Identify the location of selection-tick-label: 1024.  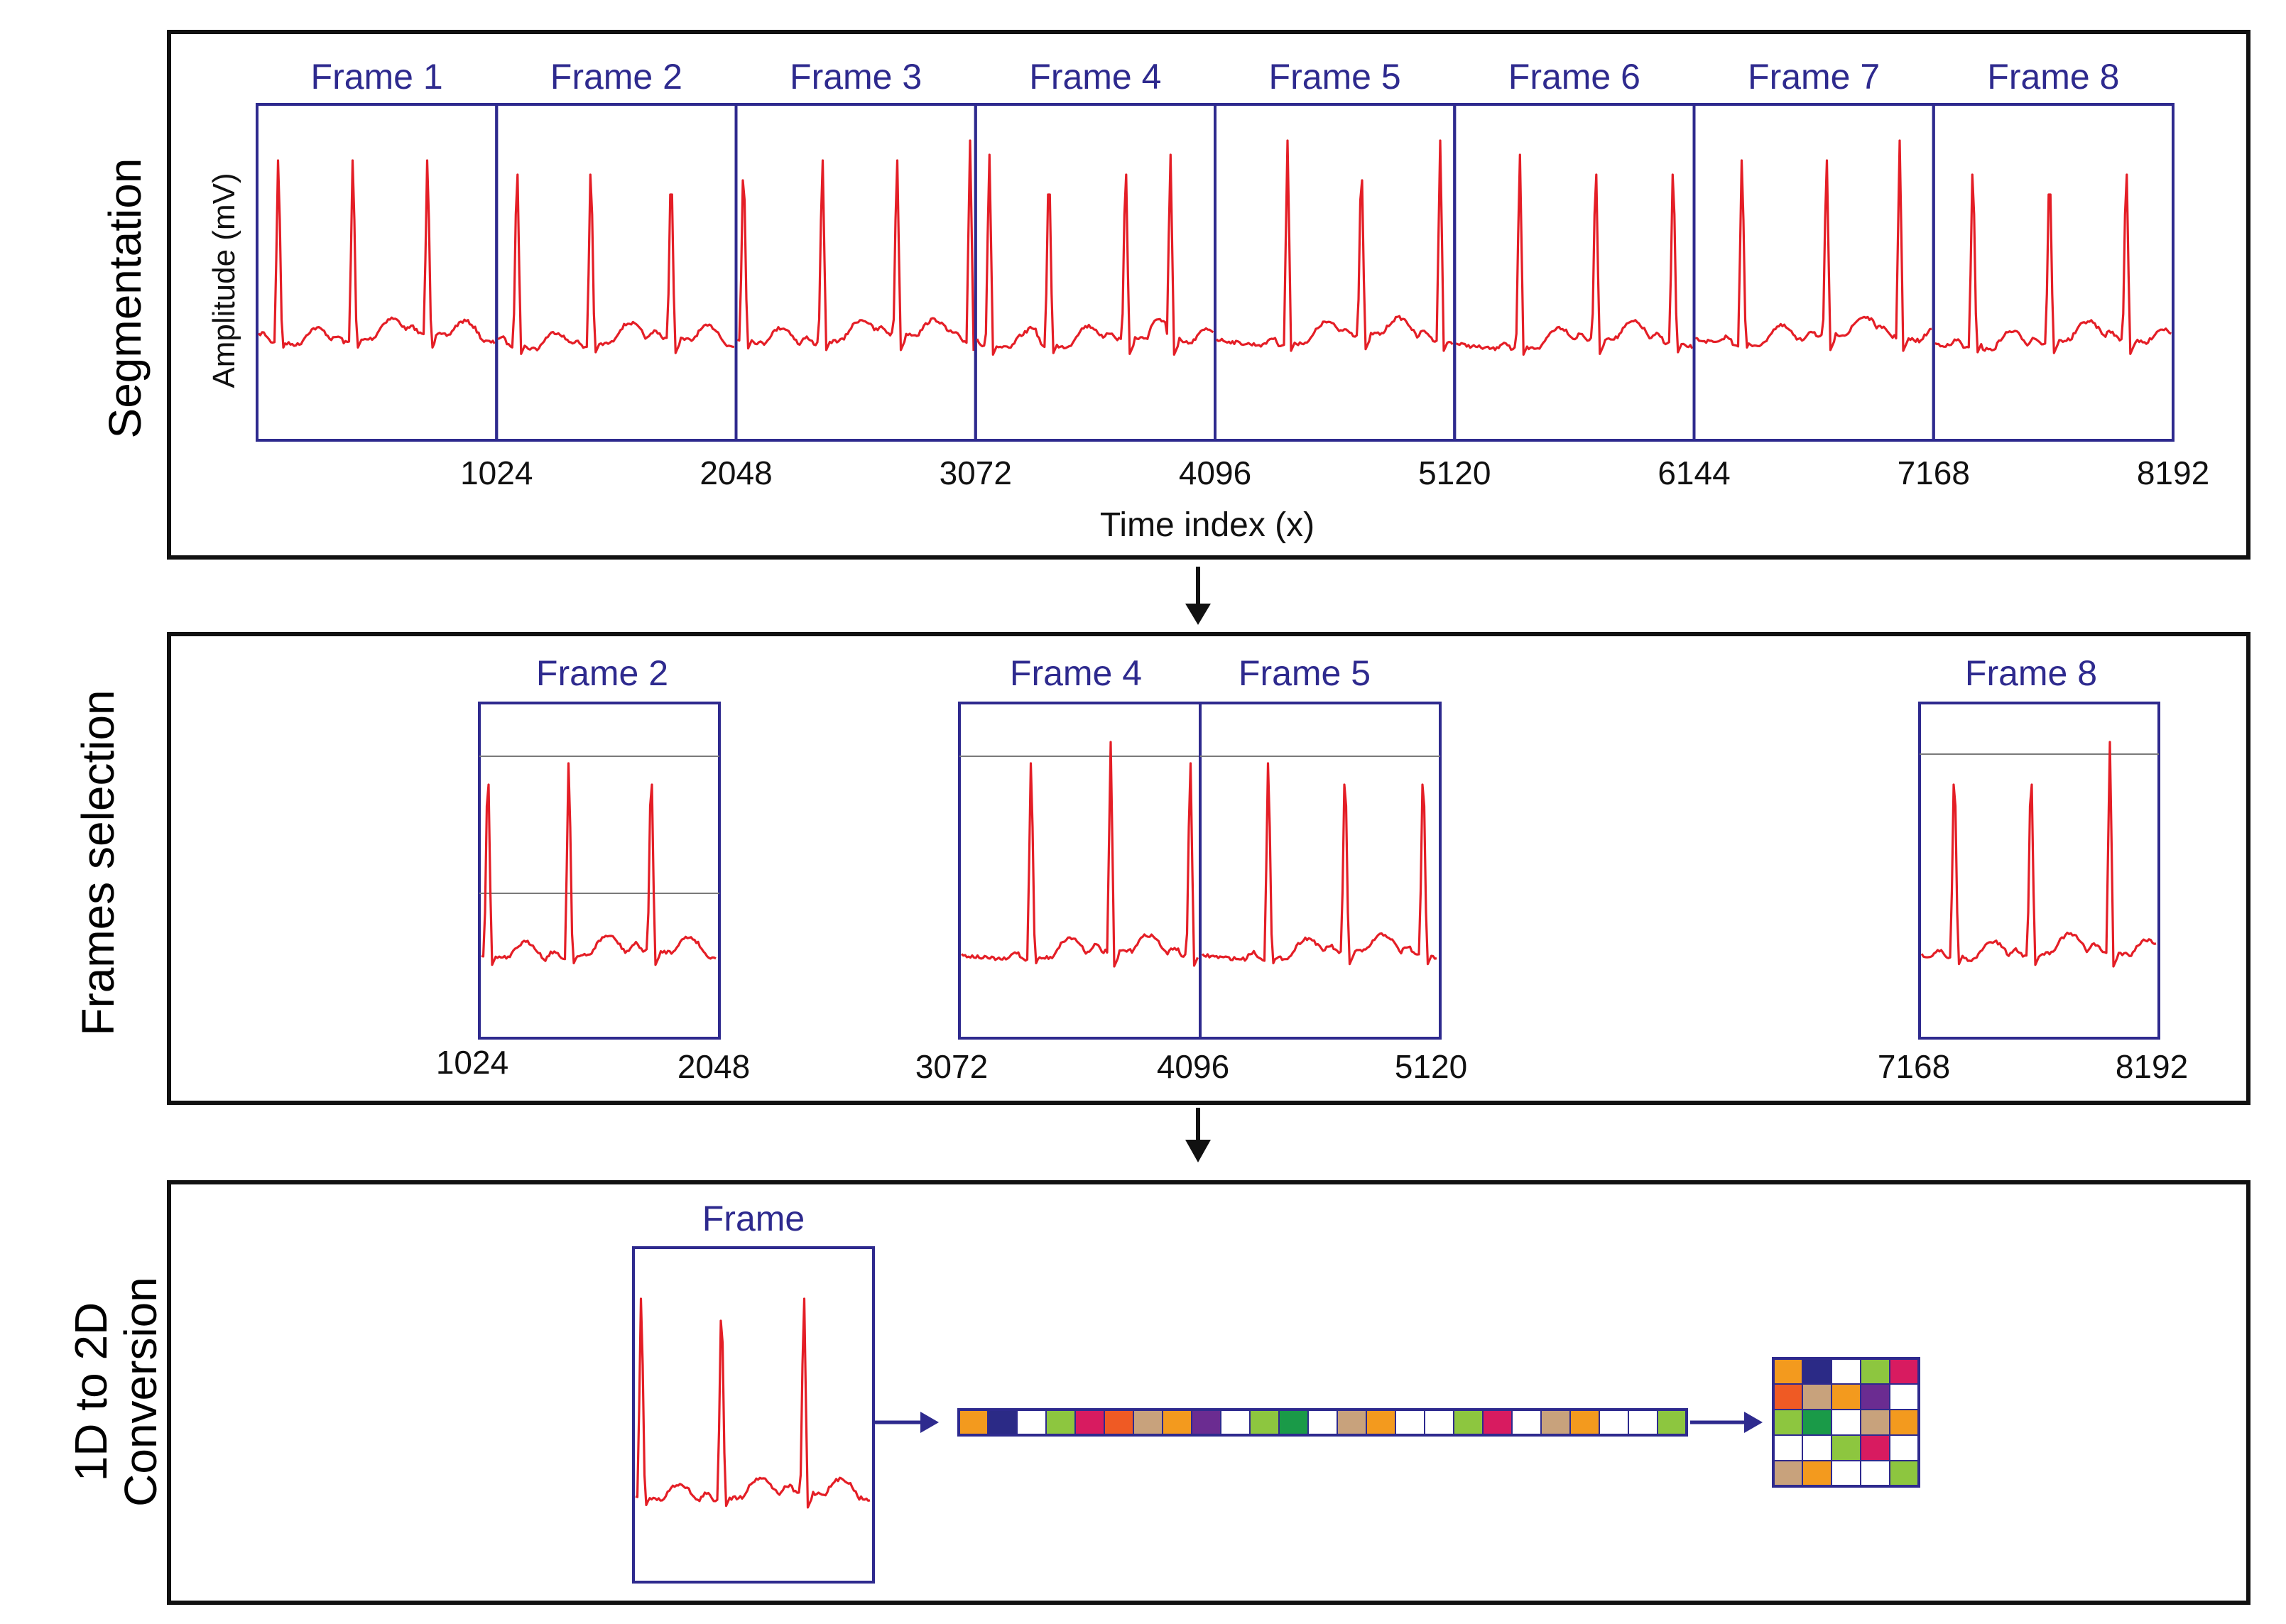
(472, 1062).